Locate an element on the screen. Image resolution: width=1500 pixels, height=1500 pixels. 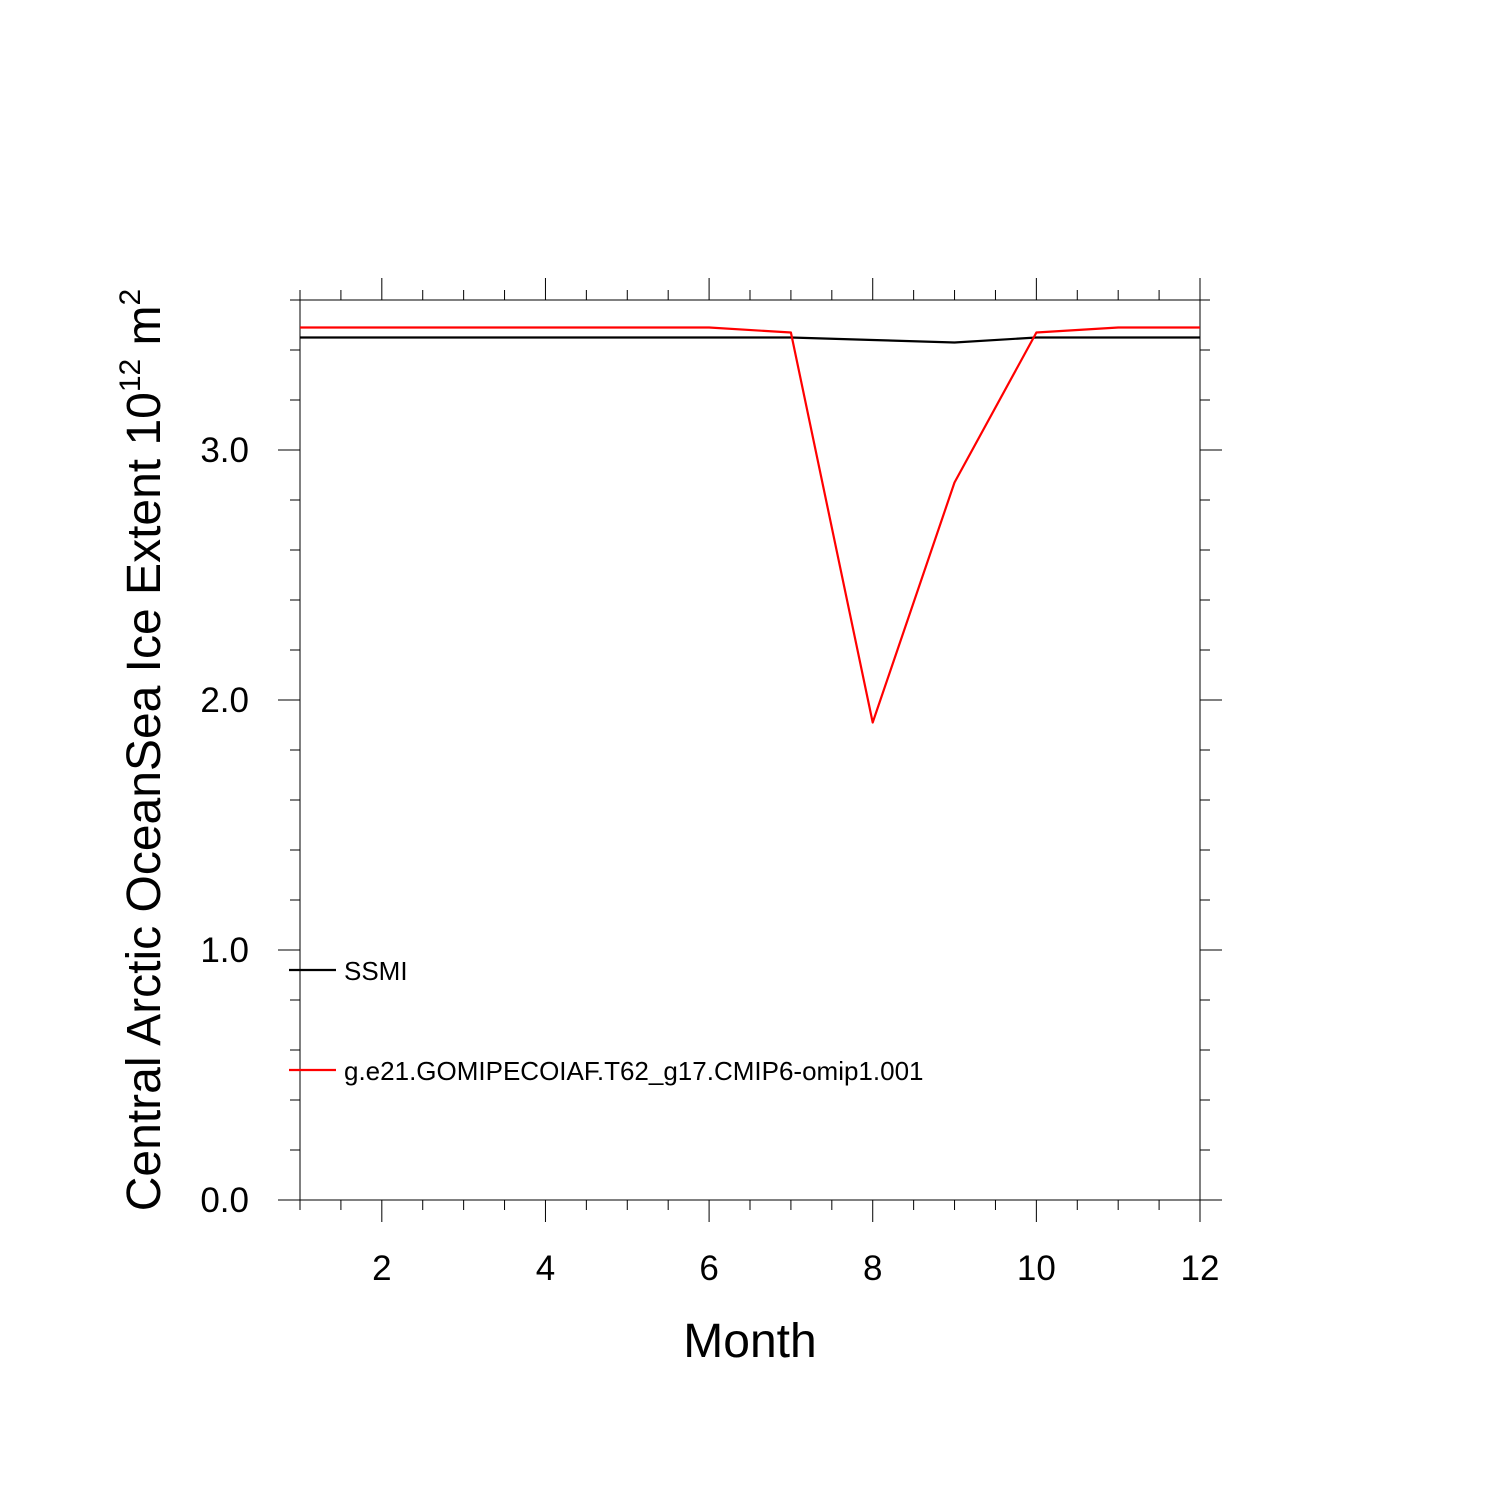
y-axis-title-unit: m is located at coordinates (144, 331).